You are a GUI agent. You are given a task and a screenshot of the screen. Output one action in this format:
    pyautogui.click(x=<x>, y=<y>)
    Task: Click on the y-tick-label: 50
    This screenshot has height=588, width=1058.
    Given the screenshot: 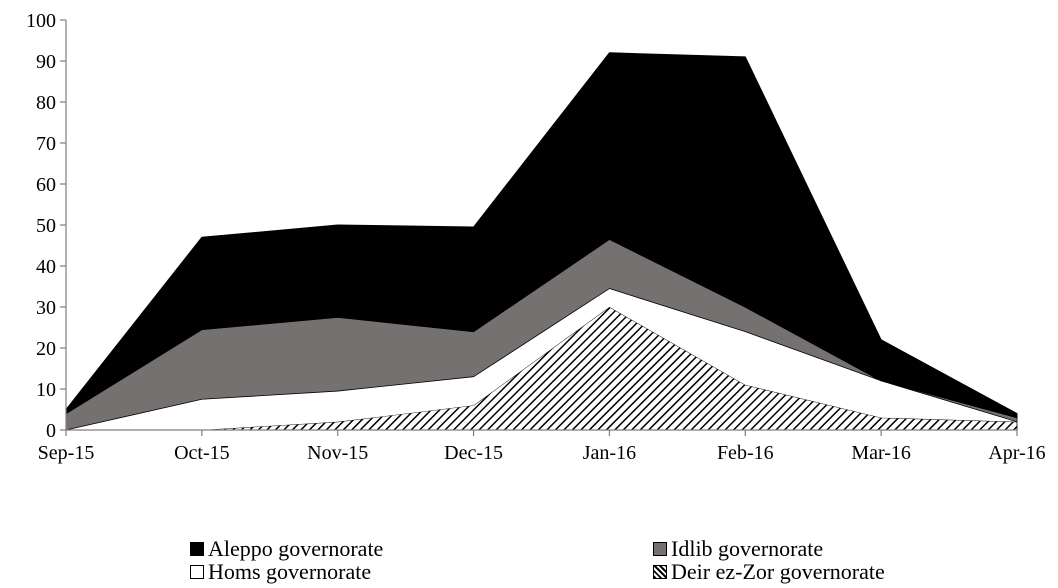 What is the action you would take?
    pyautogui.click(x=46, y=226)
    